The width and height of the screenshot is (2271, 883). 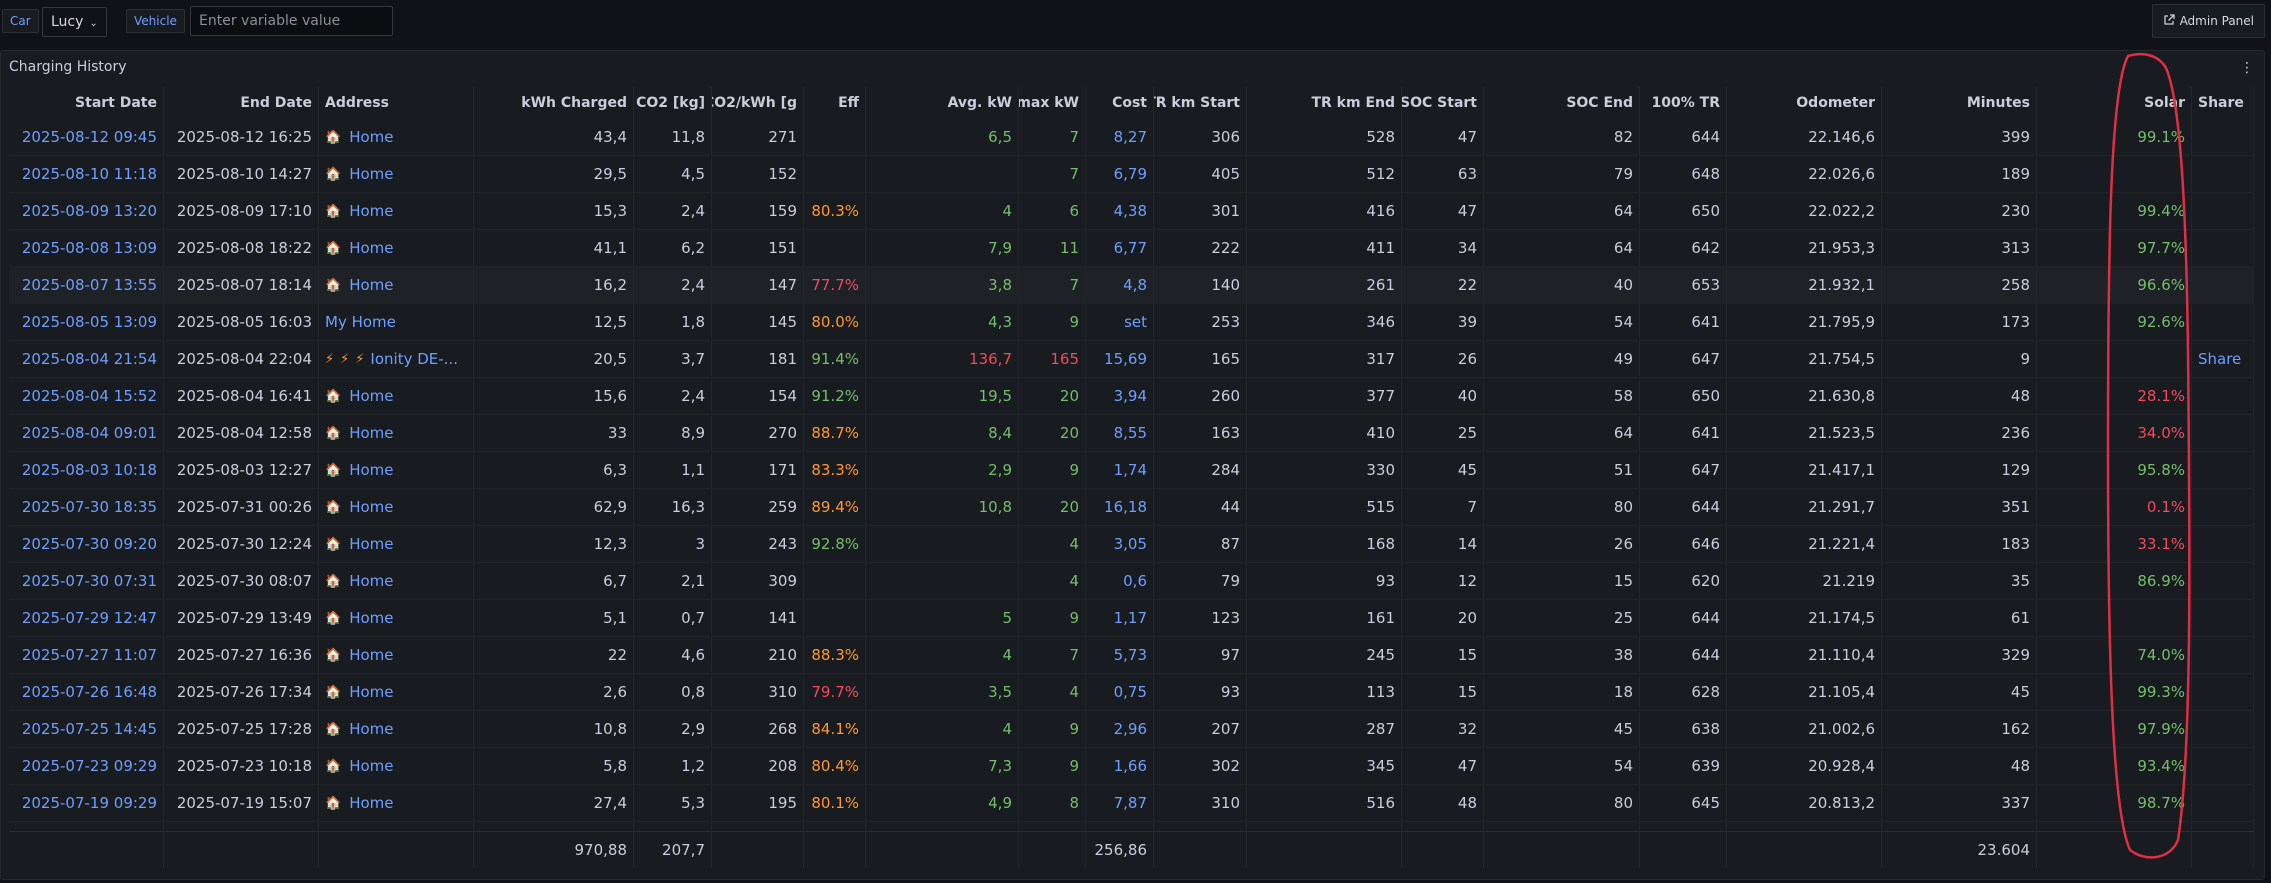 I want to click on column-header-end-date: End Date, so click(x=241, y=103).